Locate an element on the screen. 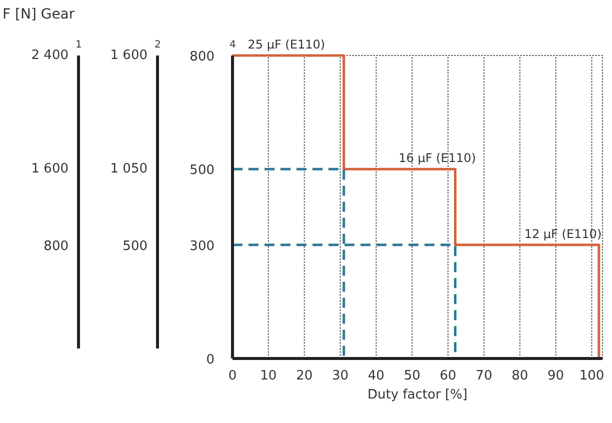 Image resolution: width=612 pixels, height=423 pixels. text: 800 is located at coordinates (56, 246).